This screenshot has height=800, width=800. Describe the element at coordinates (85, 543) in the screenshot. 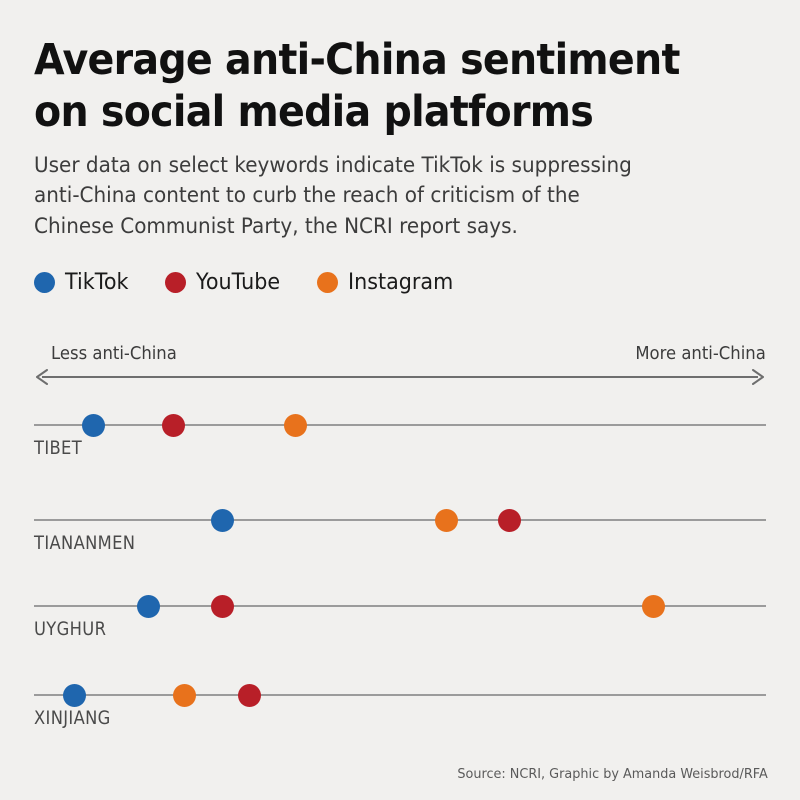

I see `row-label-tiananmen: TIANANMEN` at that location.